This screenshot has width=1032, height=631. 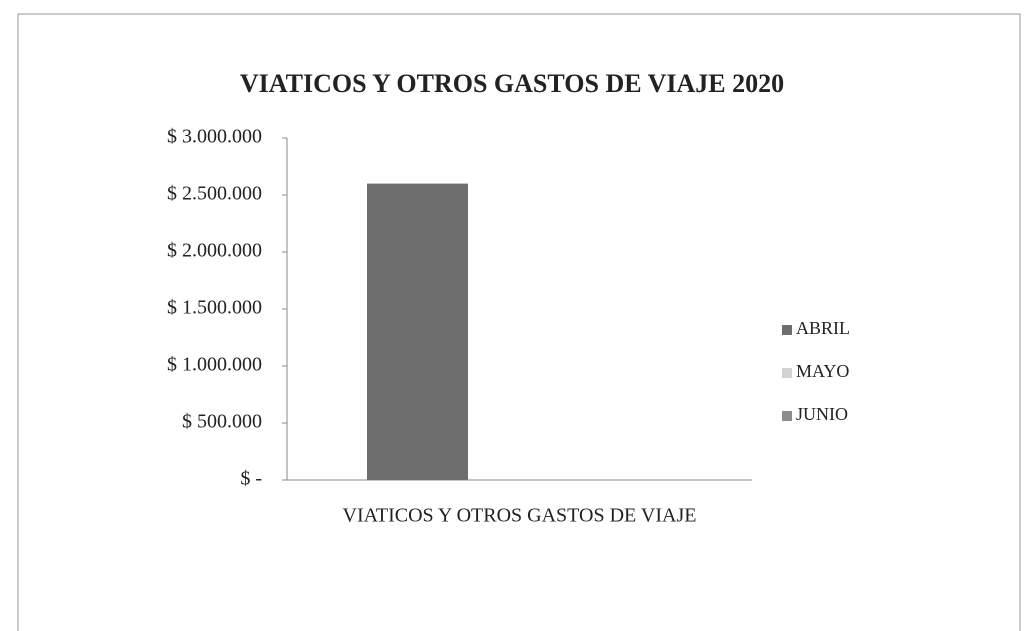 What do you see at coordinates (417, 331) in the screenshot?
I see `bar` at bounding box center [417, 331].